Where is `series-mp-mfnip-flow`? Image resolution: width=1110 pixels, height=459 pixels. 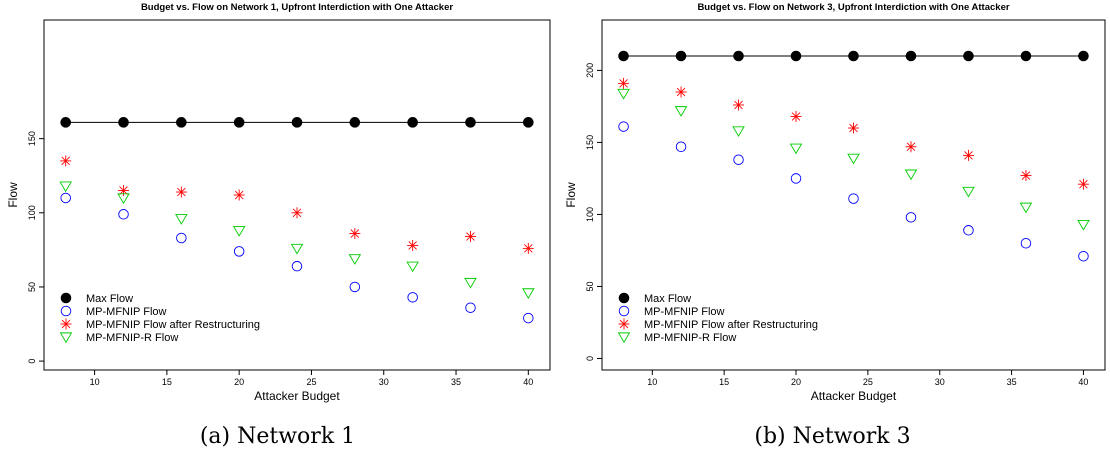 series-mp-mfnip-flow is located at coordinates (297, 258).